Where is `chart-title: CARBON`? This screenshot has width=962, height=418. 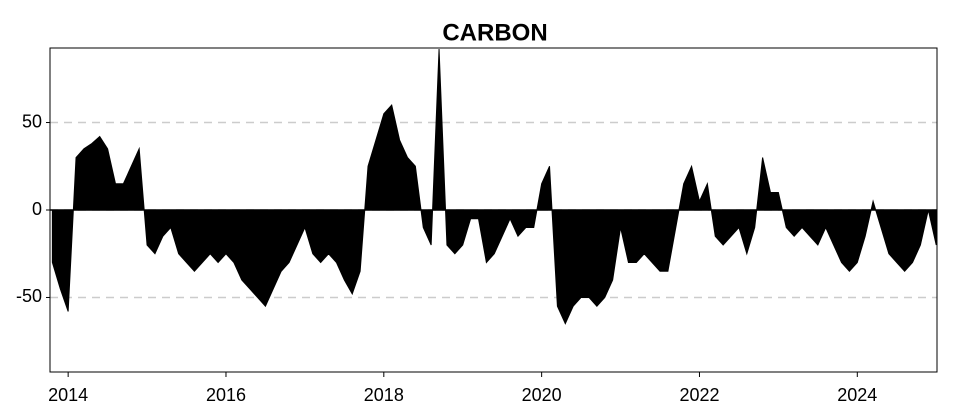
chart-title: CARBON is located at coordinates (494, 32).